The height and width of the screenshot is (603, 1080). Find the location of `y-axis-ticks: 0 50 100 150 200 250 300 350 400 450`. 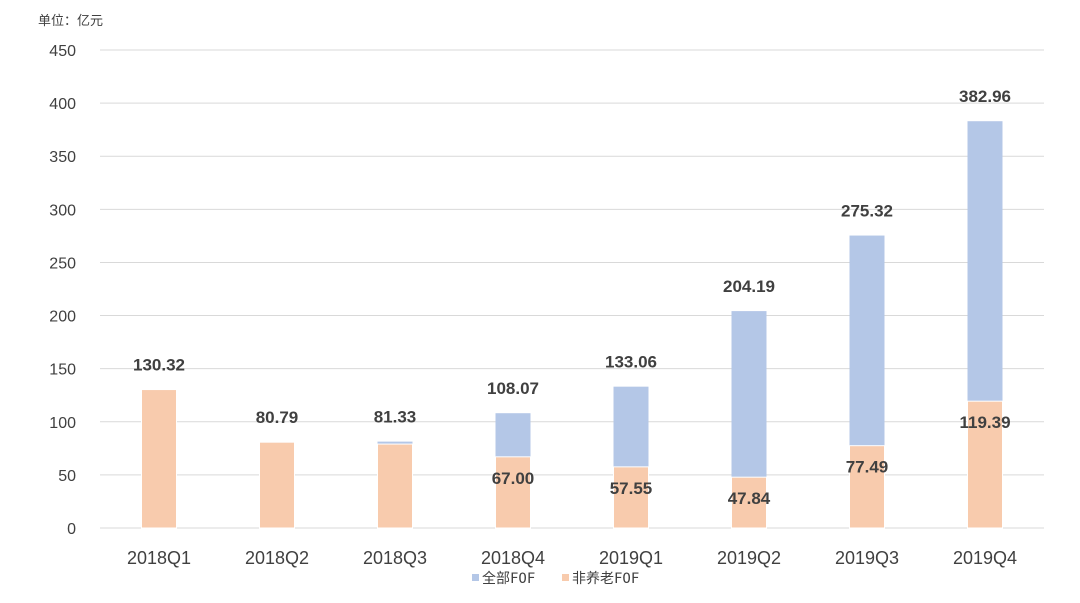

y-axis-ticks: 0 50 100 150 200 250 300 350 400 450 is located at coordinates (62, 290).